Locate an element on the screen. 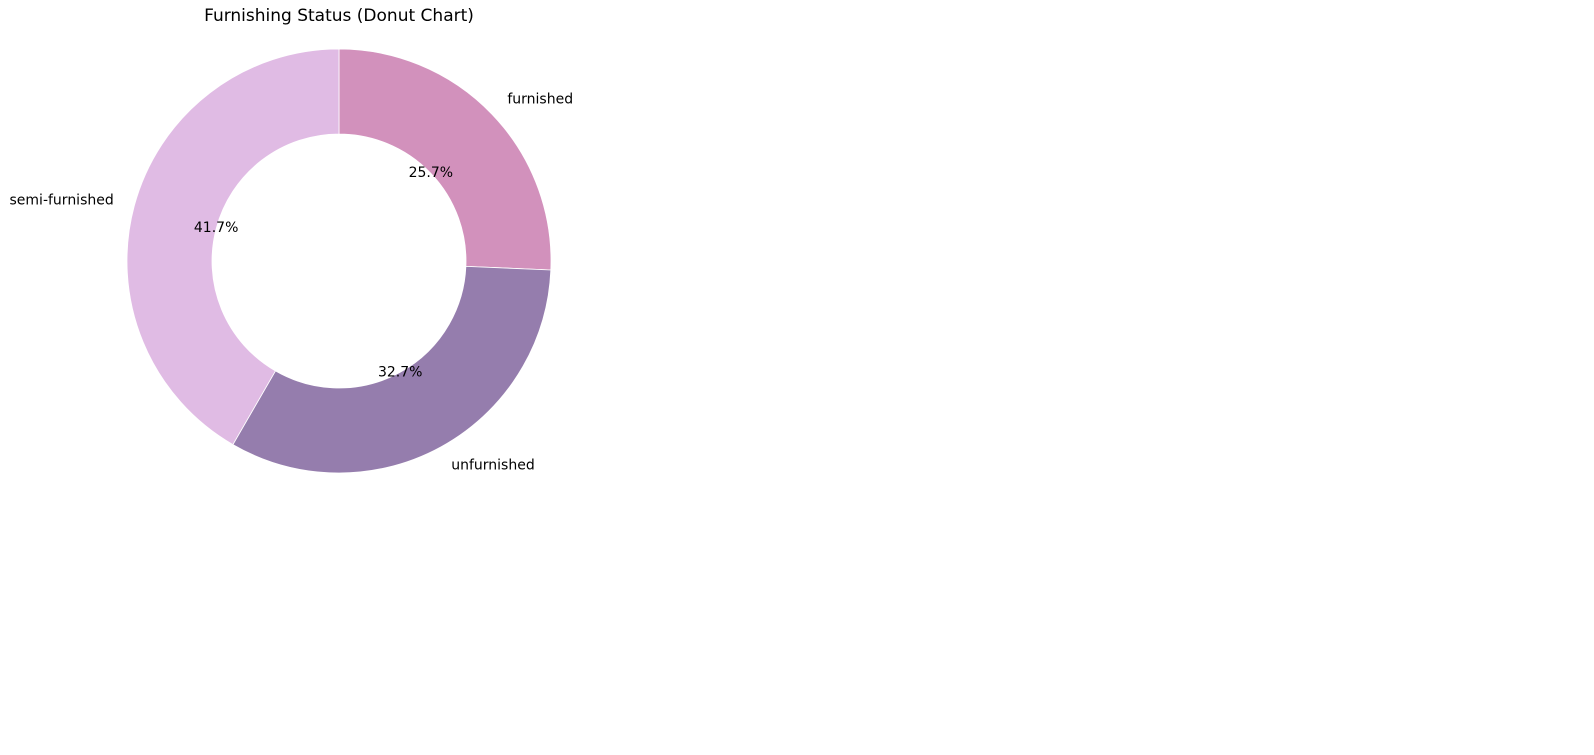 The height and width of the screenshot is (755, 1594). slice-label-unfurnished: unfurnished is located at coordinates (492, 465).